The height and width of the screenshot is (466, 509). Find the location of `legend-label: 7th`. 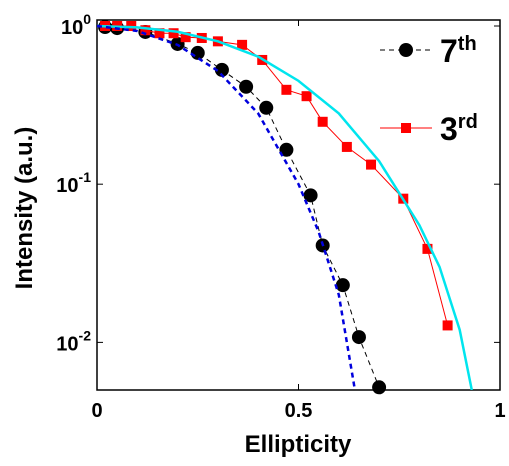

legend-label: 7th is located at coordinates (458, 51).